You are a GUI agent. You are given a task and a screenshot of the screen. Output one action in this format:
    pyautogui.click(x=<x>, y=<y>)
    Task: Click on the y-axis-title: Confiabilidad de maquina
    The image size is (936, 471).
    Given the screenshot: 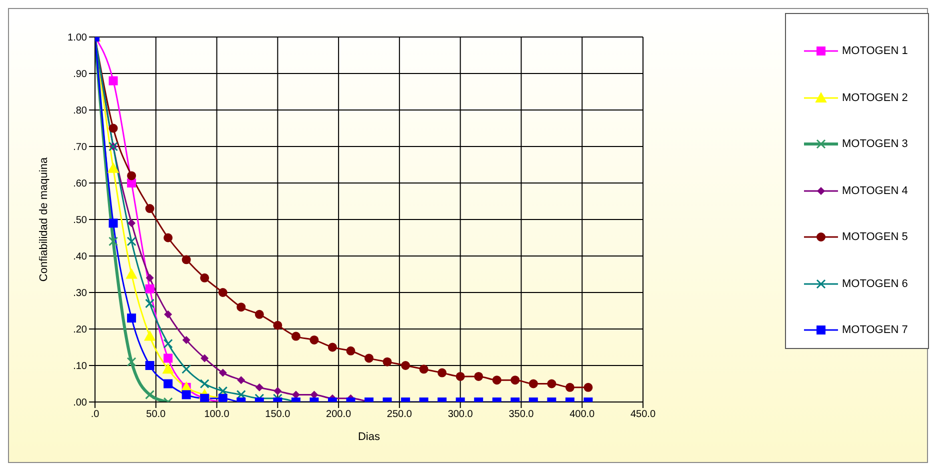 What is the action you would take?
    pyautogui.click(x=44, y=219)
    